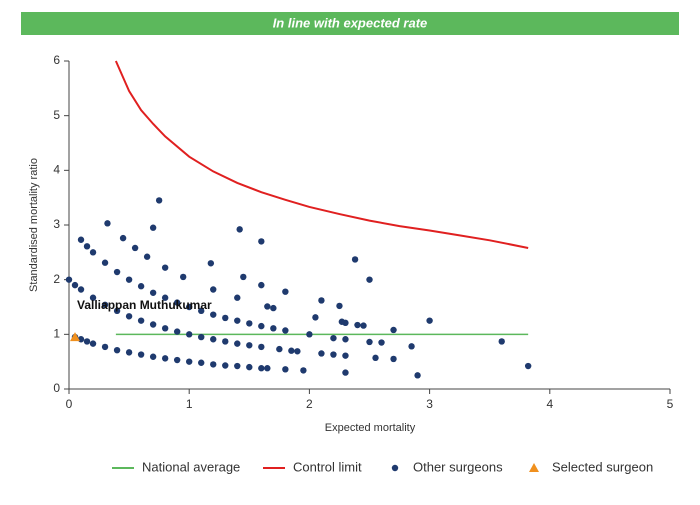 Image resolution: width=700 pixels, height=505 pixels. What do you see at coordinates (56, 334) in the screenshot?
I see `y-tick-label: 1` at bounding box center [56, 334].